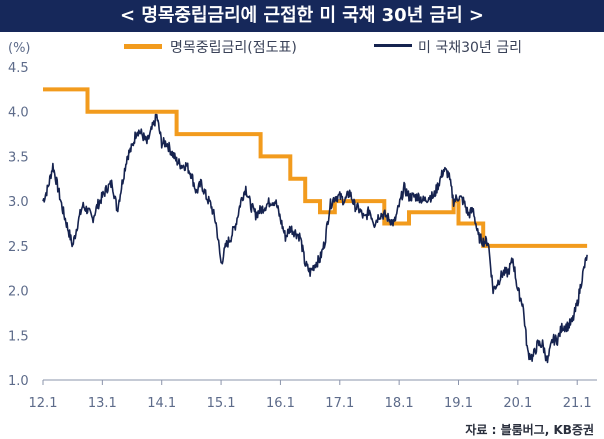  Describe the element at coordinates (458, 403) in the screenshot. I see `x-tick-label: 19.1` at that location.